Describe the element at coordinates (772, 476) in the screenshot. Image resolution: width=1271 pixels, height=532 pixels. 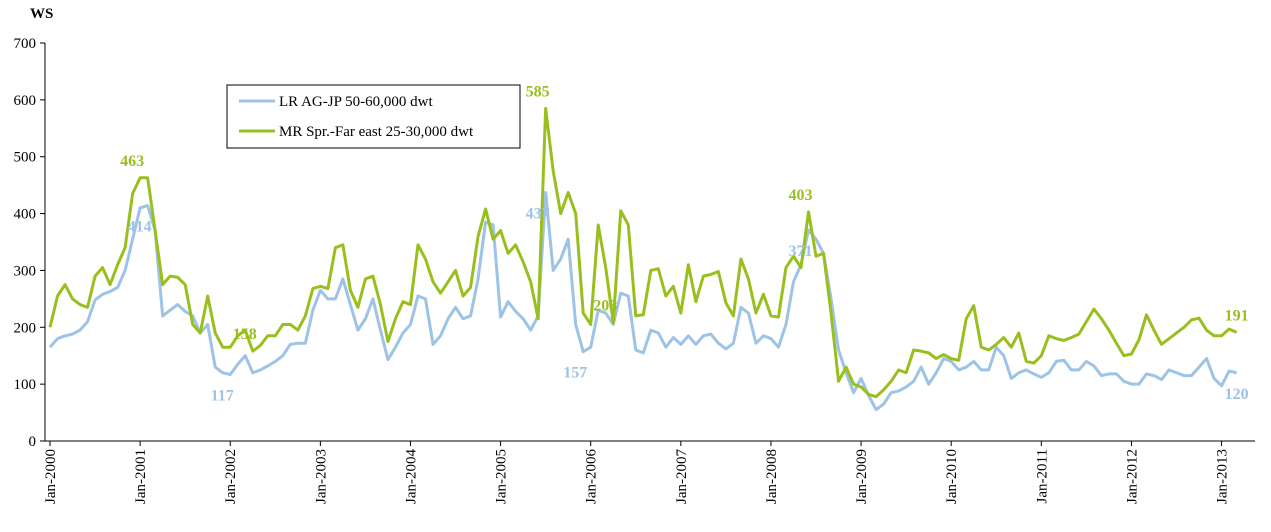
I see `x-tick-label: Jan-2008` at that location.